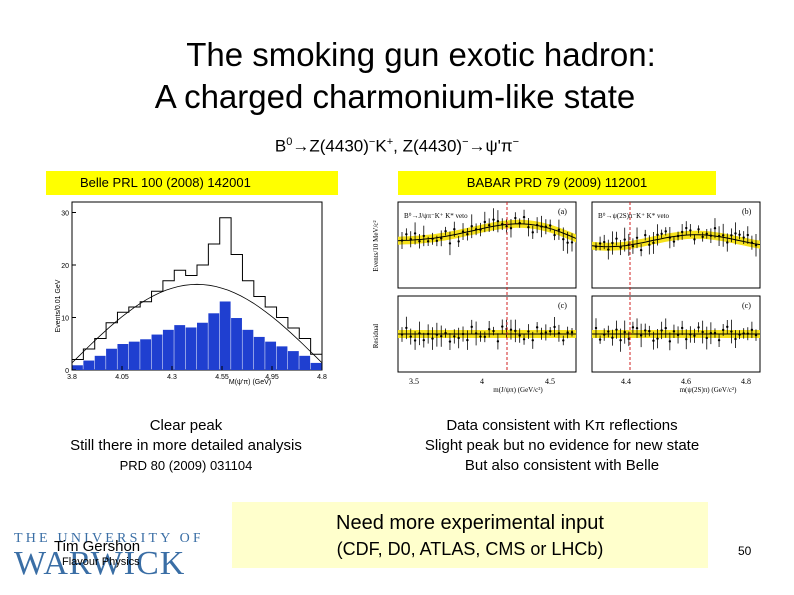 The width and height of the screenshot is (794, 595). What do you see at coordinates (192, 183) in the screenshot?
I see `belle-reference: Belle PRL 100 (2008) 142001` at bounding box center [192, 183].